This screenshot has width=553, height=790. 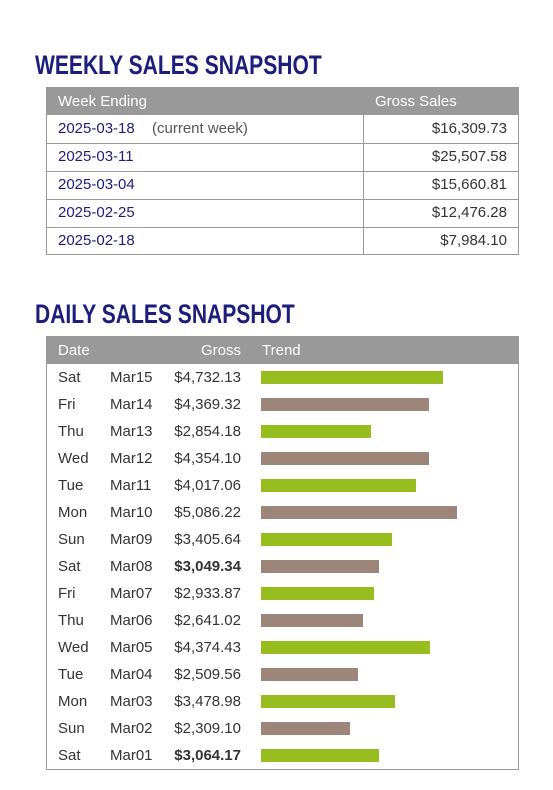 I want to click on column-header: Gross, so click(x=220, y=350).